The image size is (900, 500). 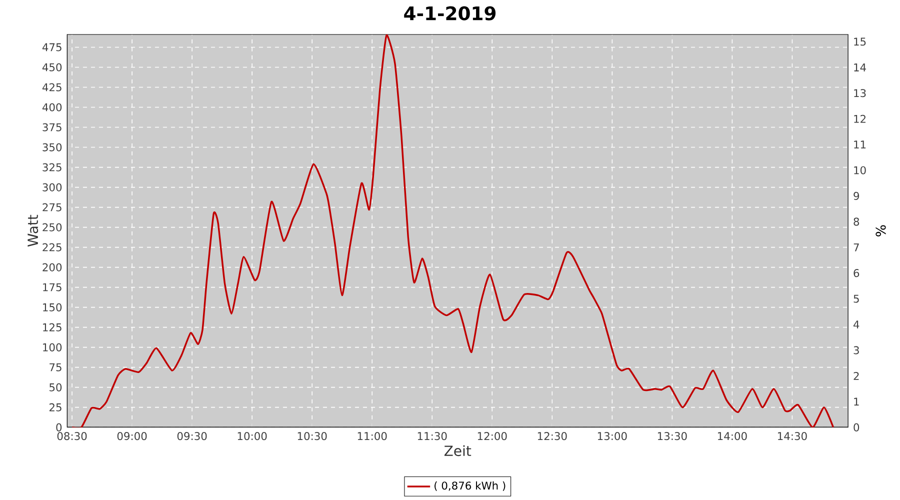 I want to click on y-tick-label: 425, so click(x=52, y=87).